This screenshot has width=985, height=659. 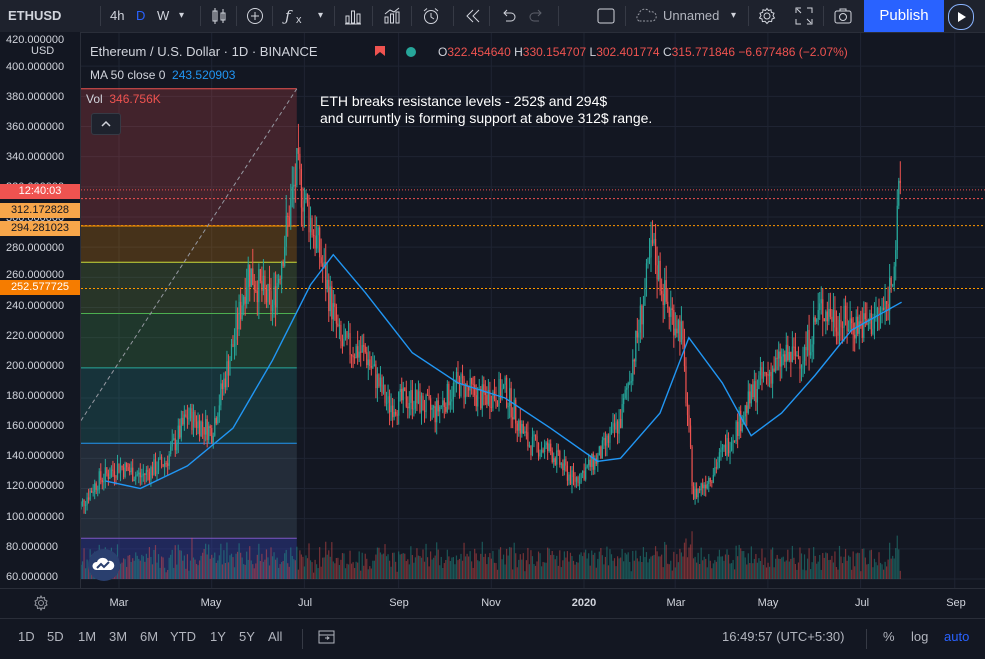 I want to click on range-5y: 5Y, so click(x=247, y=636).